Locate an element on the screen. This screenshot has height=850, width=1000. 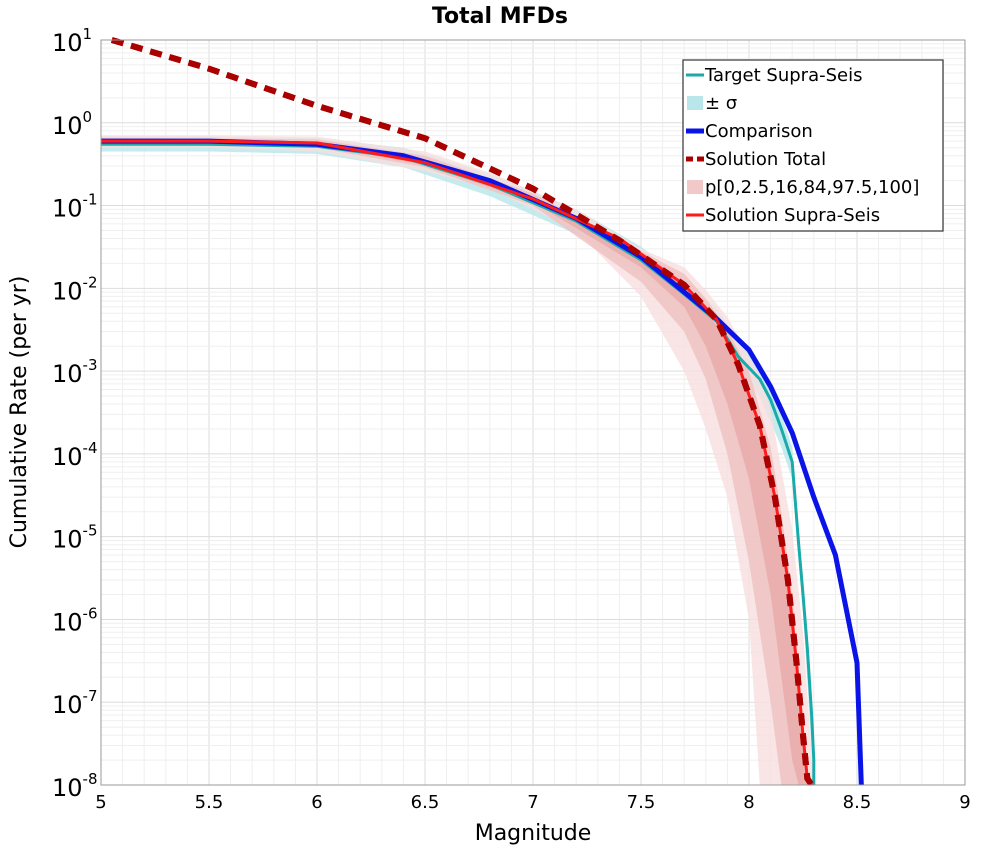
x-tick-label: 6 is located at coordinates (316, 802).